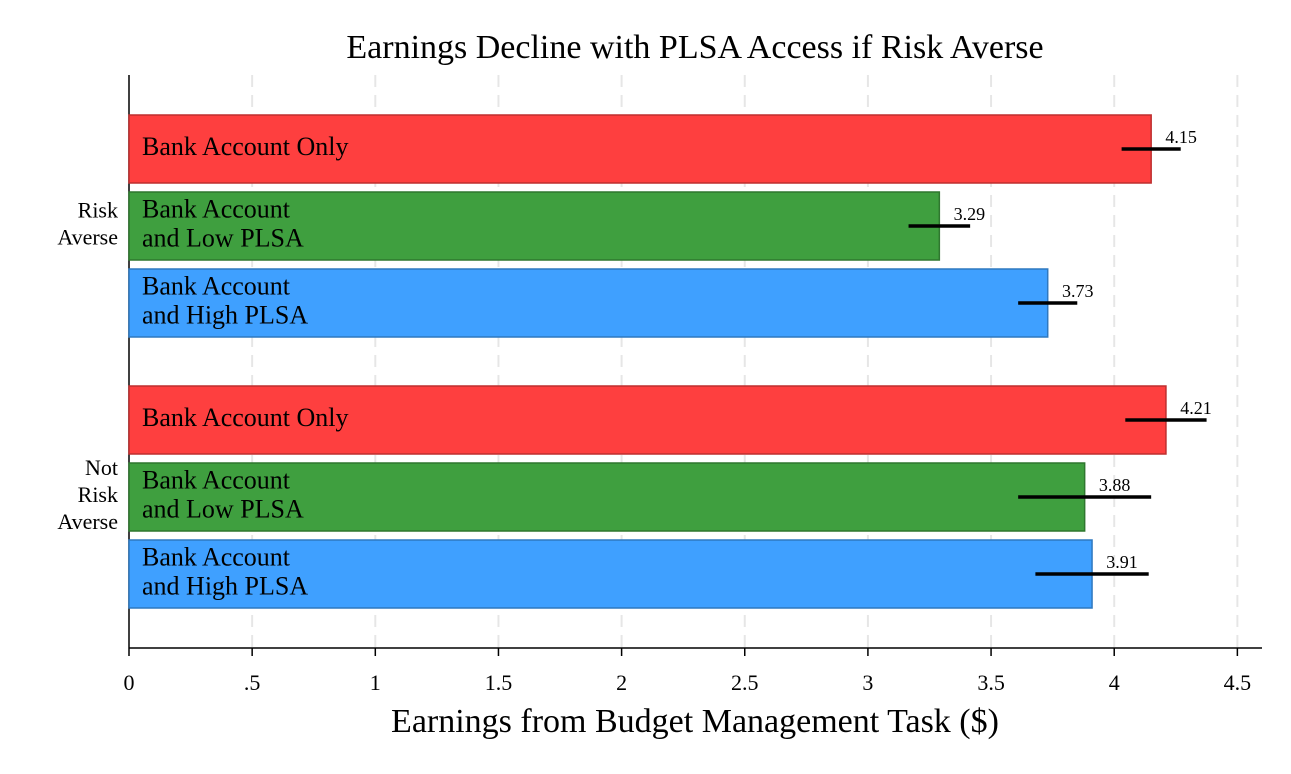 Image resolution: width=1291 pixels, height=774 pixels. I want to click on y-tick-label: Not Risk Averse, so click(87, 494).